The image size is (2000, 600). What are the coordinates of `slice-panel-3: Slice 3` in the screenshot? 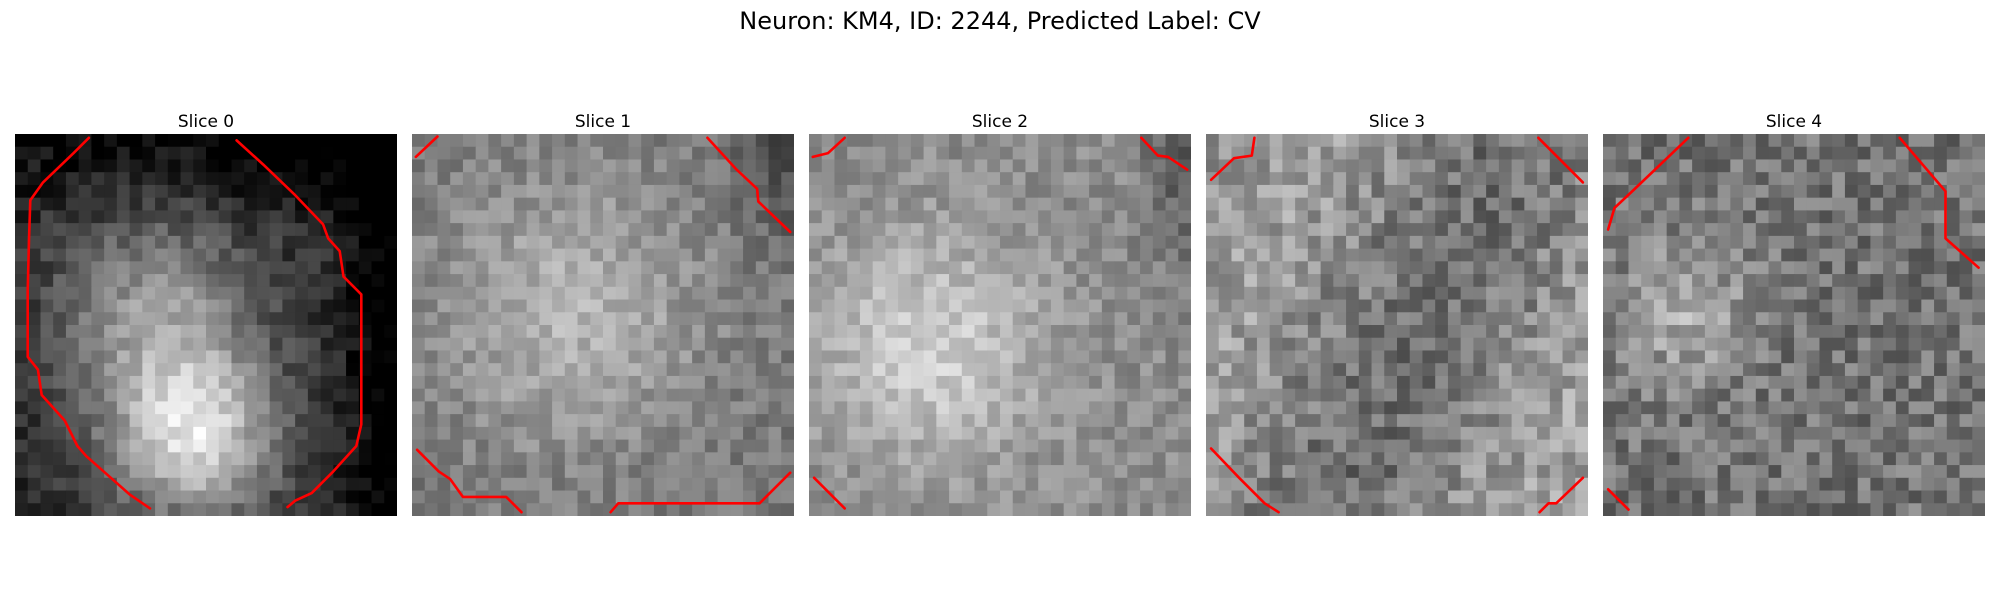 It's located at (1397, 313).